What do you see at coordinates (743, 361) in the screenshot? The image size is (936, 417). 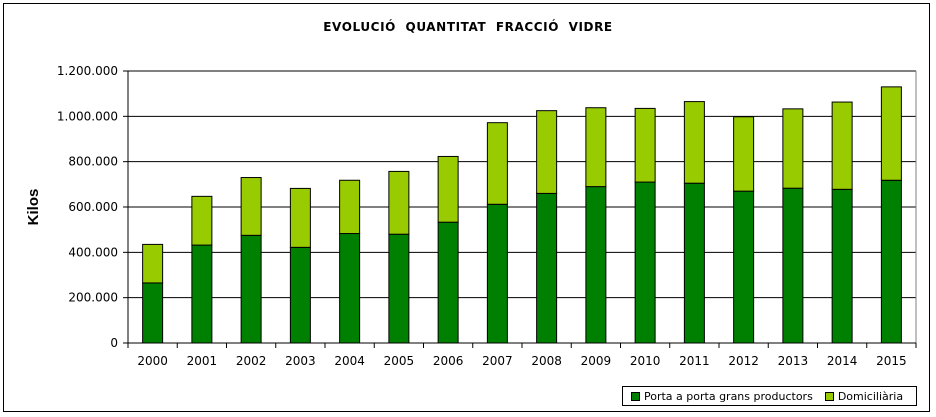 I see `x-tick-label: 2012` at bounding box center [743, 361].